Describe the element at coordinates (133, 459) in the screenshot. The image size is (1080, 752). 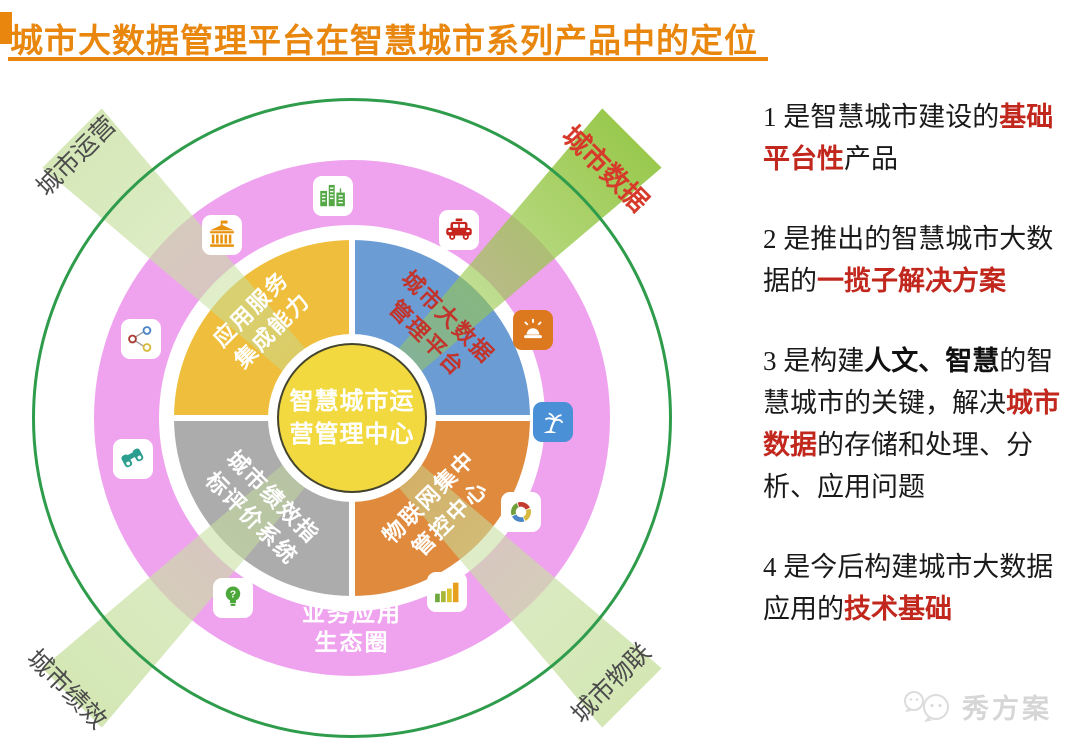
I see `binoculars-icon` at that location.